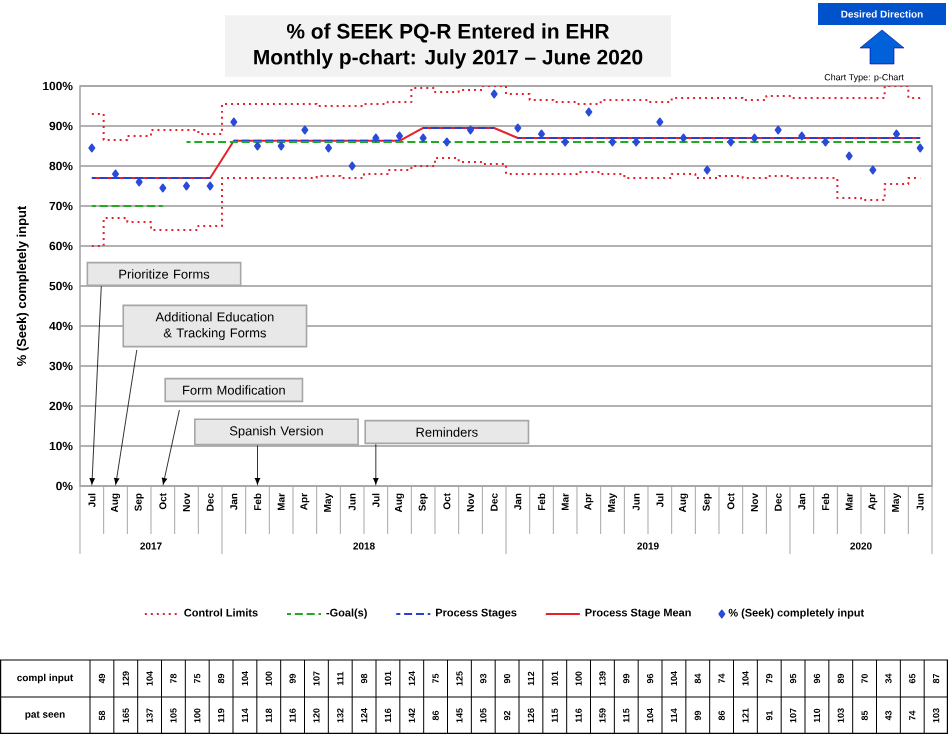 The width and height of the screenshot is (948, 734). I want to click on chart-subtitle: Monthly p-chart: July 2017 – June 2020, so click(448, 59).